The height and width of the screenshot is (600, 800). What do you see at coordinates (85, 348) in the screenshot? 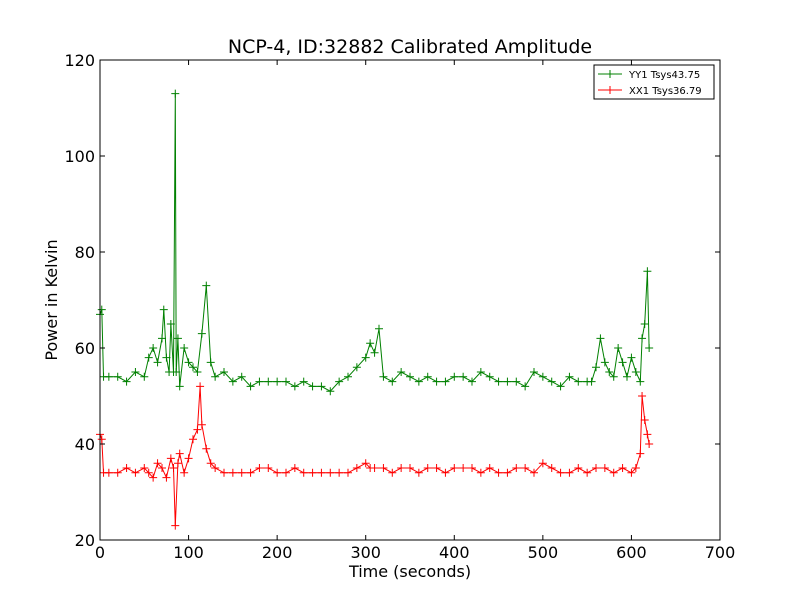
I see `y-tick-label: 60` at bounding box center [85, 348].